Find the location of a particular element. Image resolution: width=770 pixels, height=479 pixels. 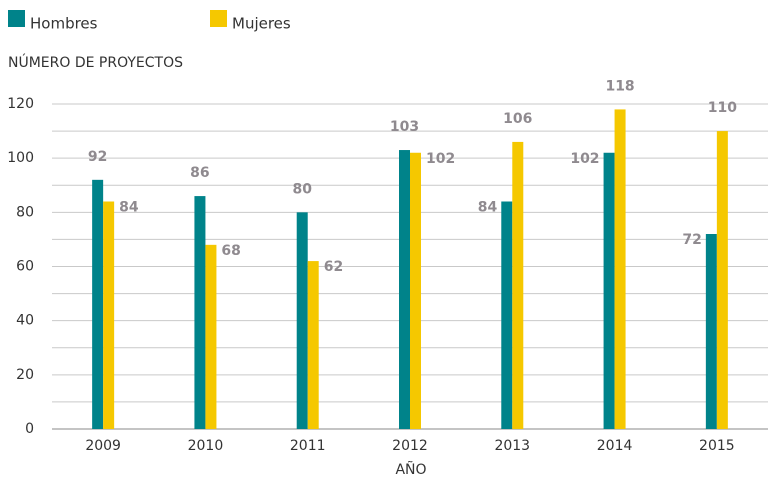

y-tick-label: 120 is located at coordinates (20, 104).